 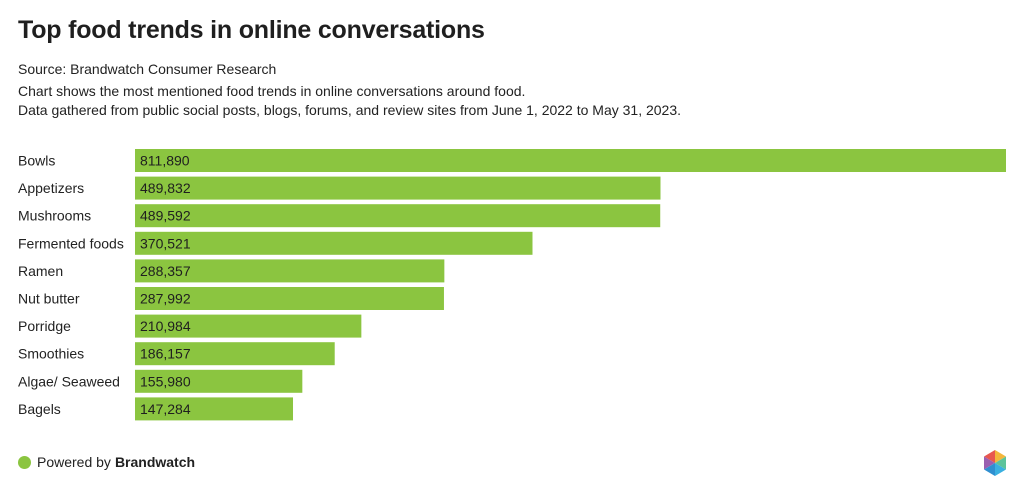 What do you see at coordinates (51, 354) in the screenshot?
I see `category-label: Smoothies` at bounding box center [51, 354].